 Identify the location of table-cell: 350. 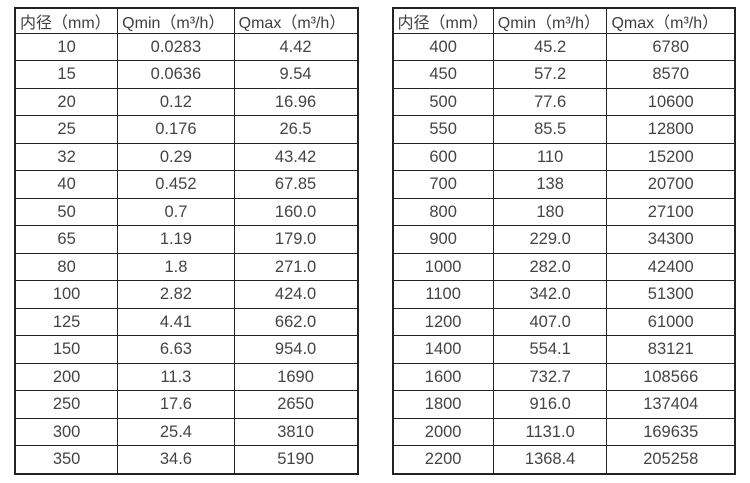
(66, 460).